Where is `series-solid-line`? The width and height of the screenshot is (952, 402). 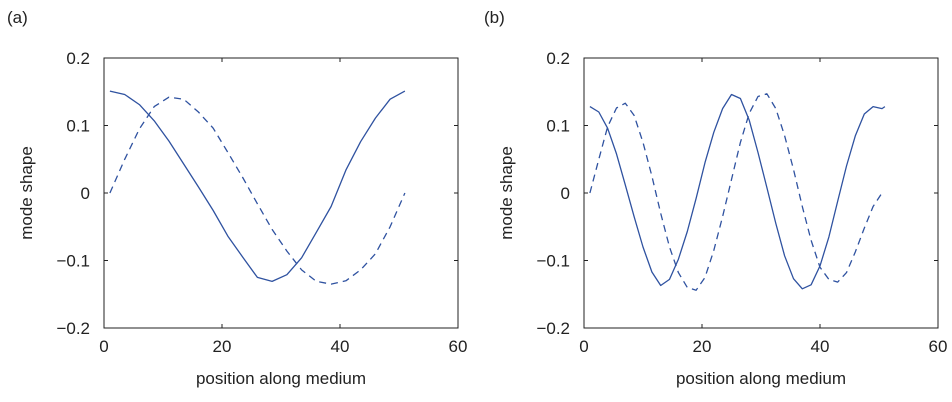
series-solid-line is located at coordinates (257, 186).